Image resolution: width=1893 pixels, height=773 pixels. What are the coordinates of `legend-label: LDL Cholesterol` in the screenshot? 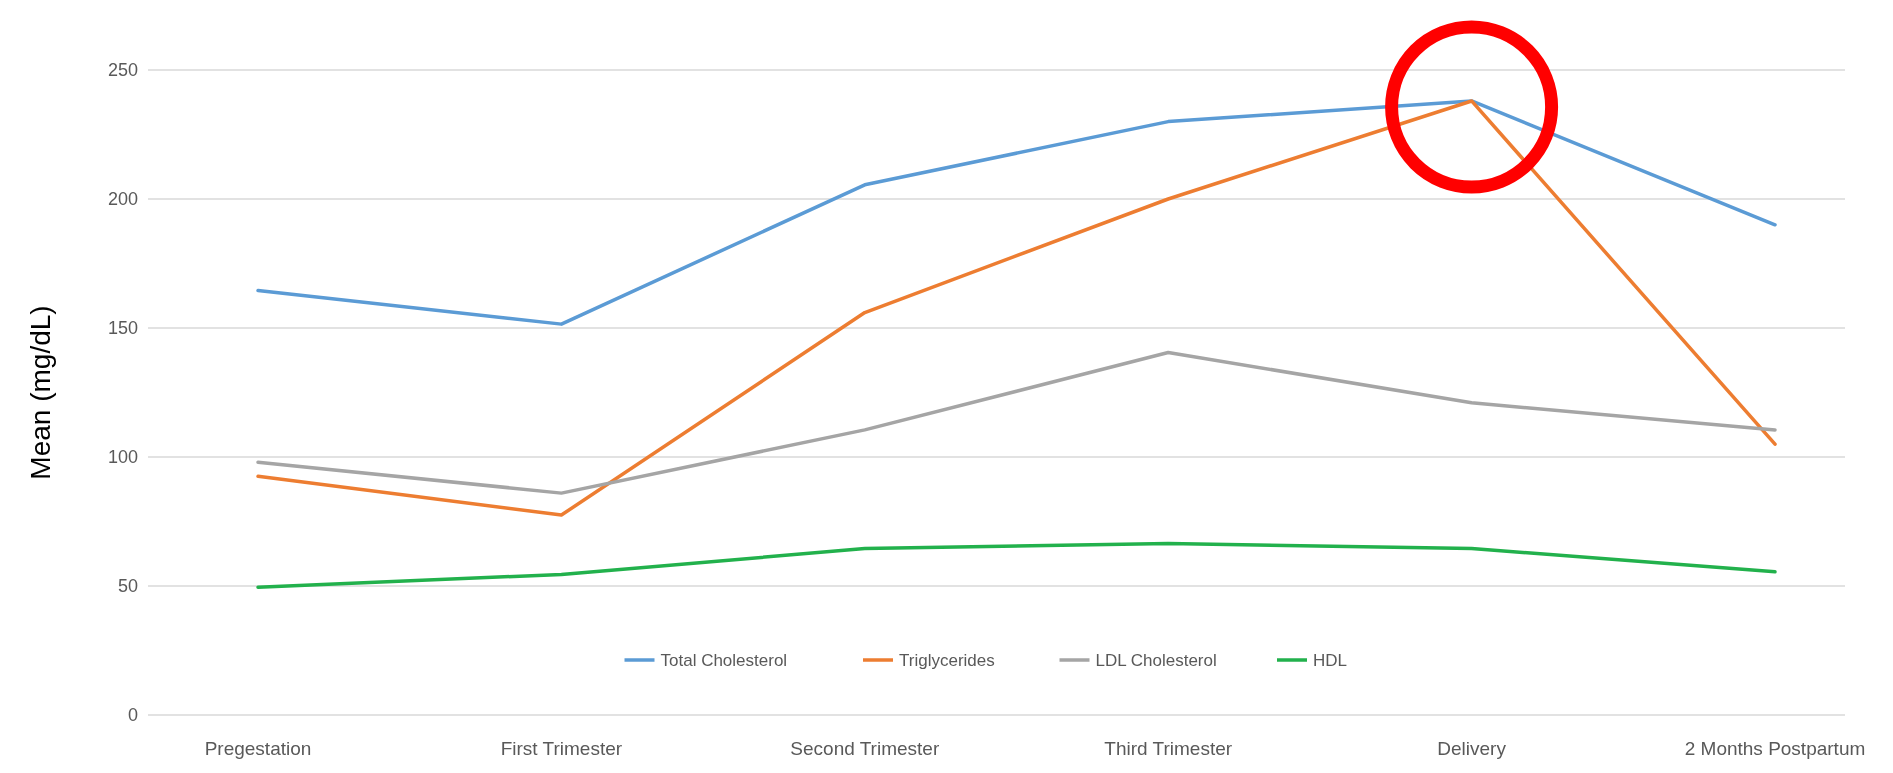 It's located at (1156, 660).